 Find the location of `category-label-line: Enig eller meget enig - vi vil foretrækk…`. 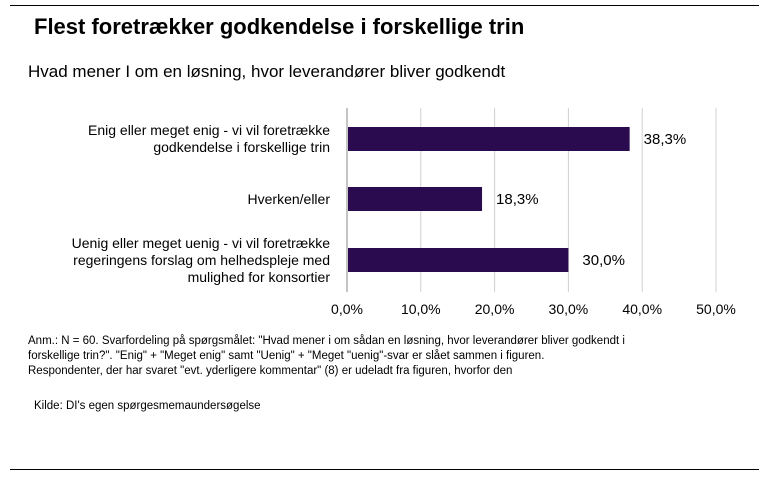

category-label-line: Enig eller meget enig - vi vil foretrækk… is located at coordinates (209, 130).